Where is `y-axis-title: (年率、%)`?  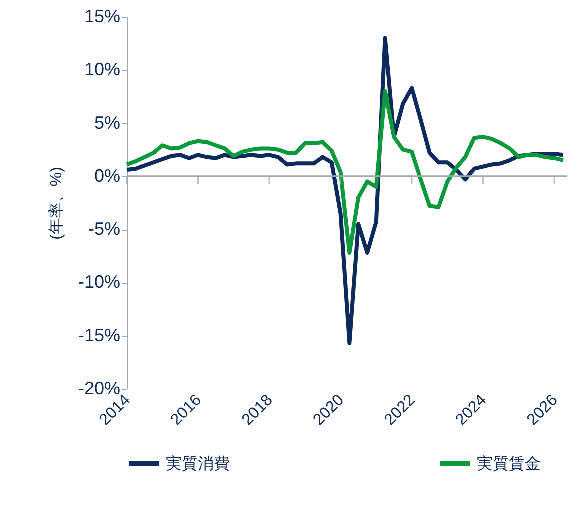 y-axis-title: (年率、%) is located at coordinates (56, 203).